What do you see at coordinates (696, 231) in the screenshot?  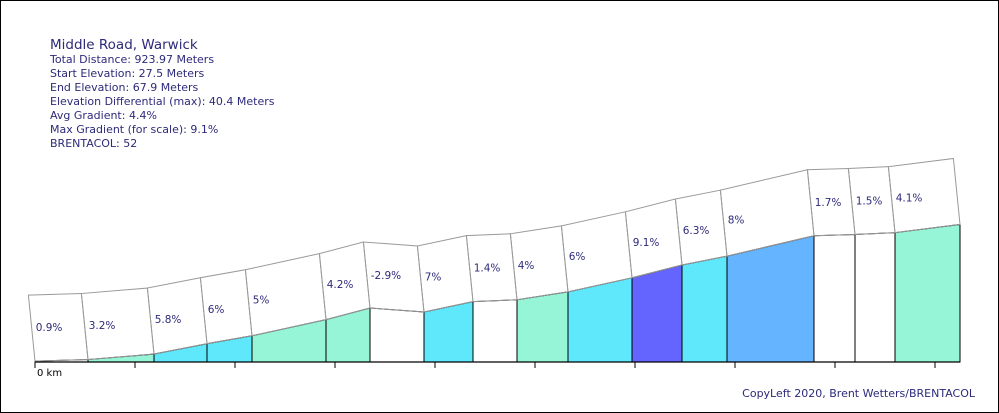 I see `segment-gradient-label: 6.3%` at bounding box center [696, 231].